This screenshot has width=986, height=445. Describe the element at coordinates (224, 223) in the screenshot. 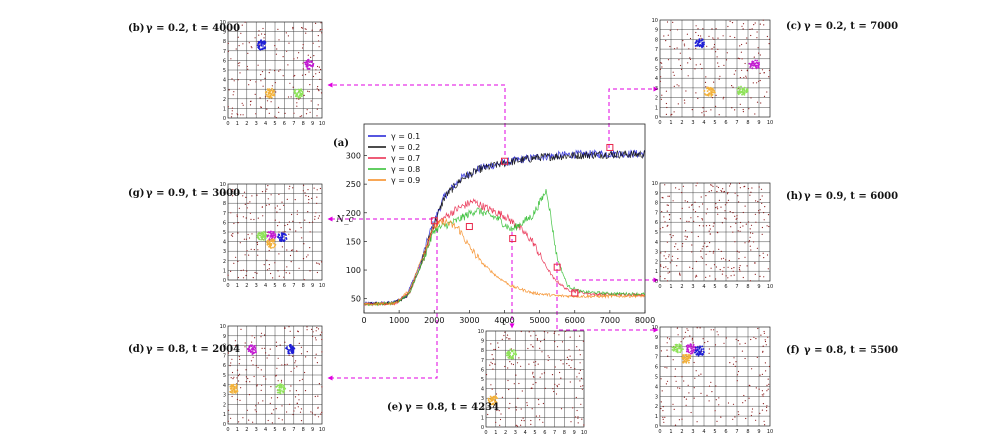

I see `mini-y-tick-label: 6` at that location.